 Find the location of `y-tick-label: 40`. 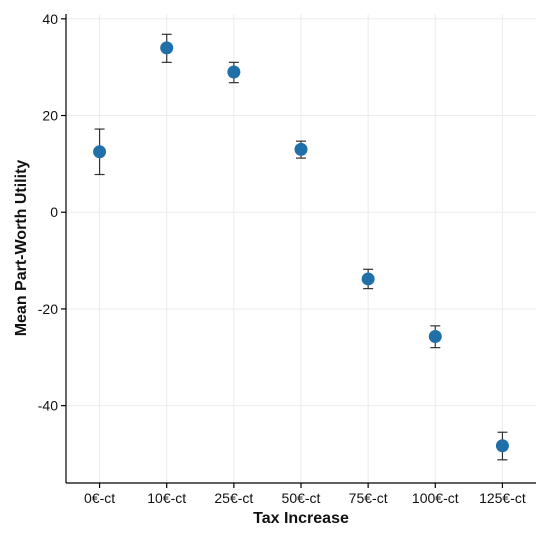

y-tick-label: 40 is located at coordinates (50, 19).